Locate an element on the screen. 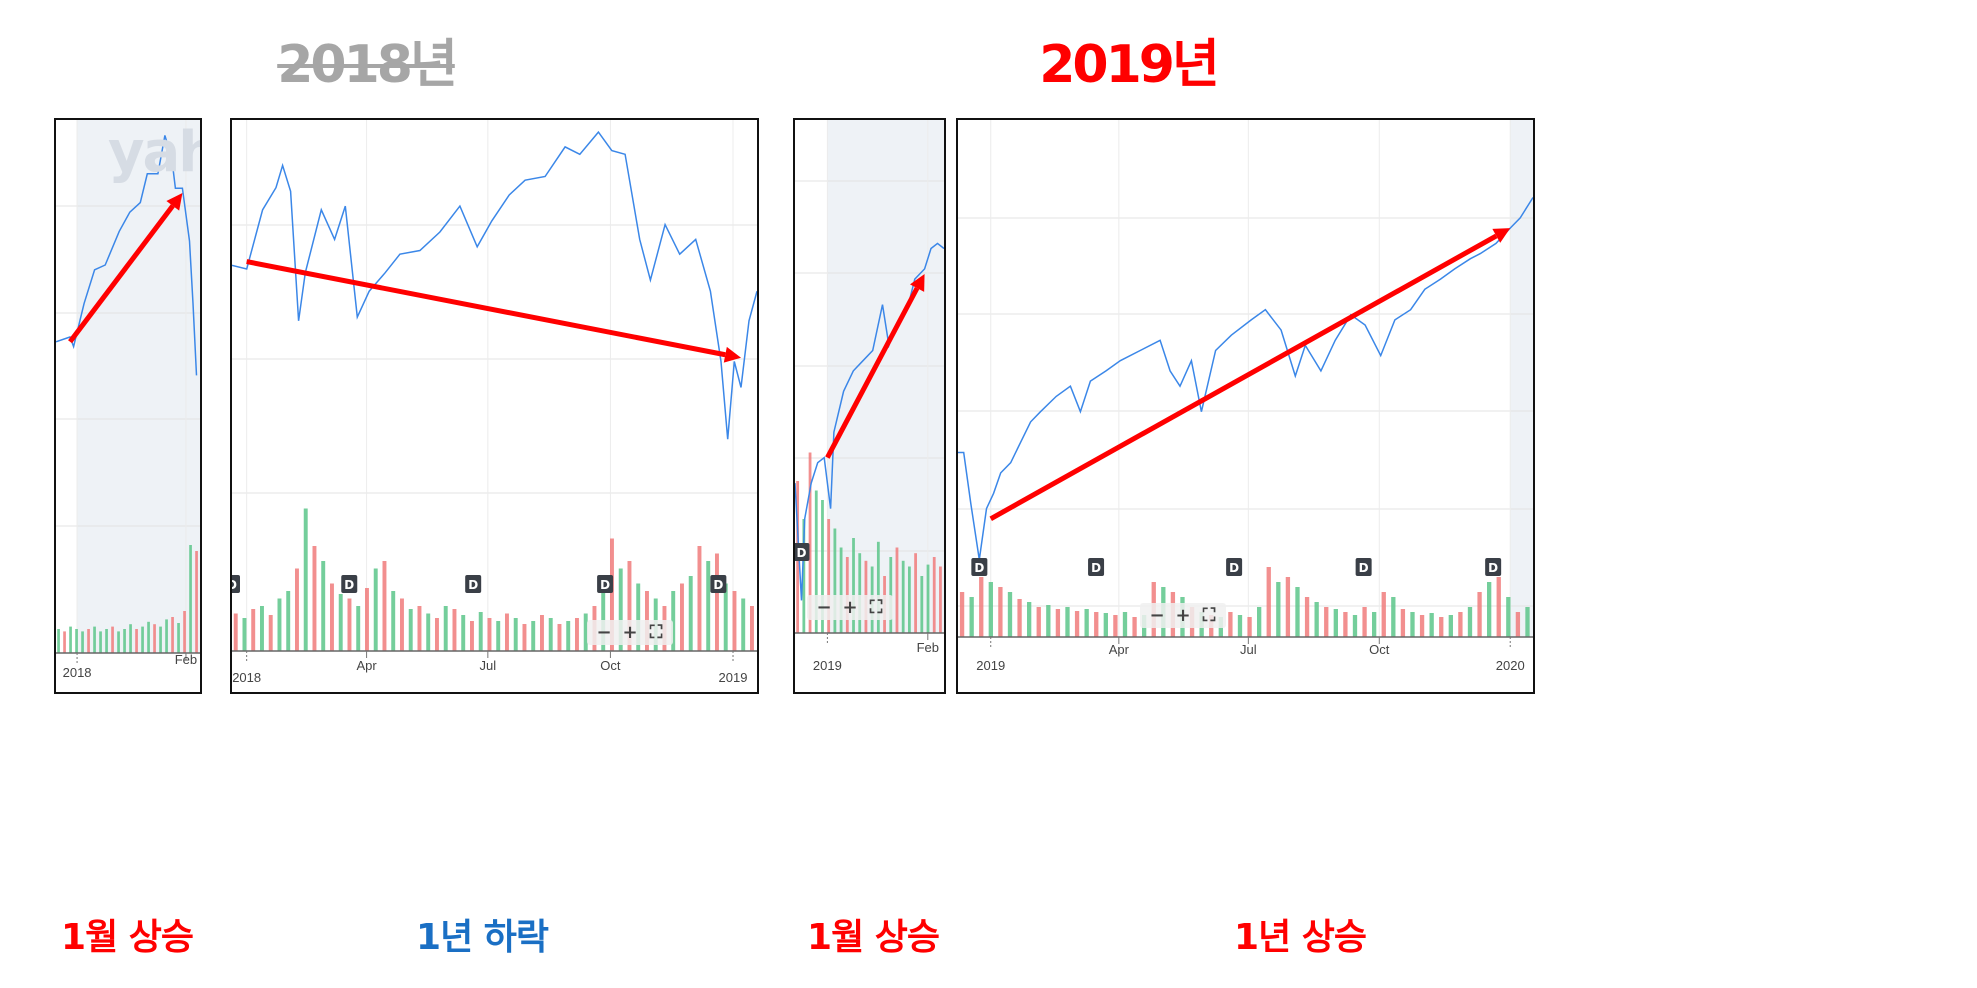 The height and width of the screenshot is (988, 1977). shaded-region is located at coordinates (138, 386).